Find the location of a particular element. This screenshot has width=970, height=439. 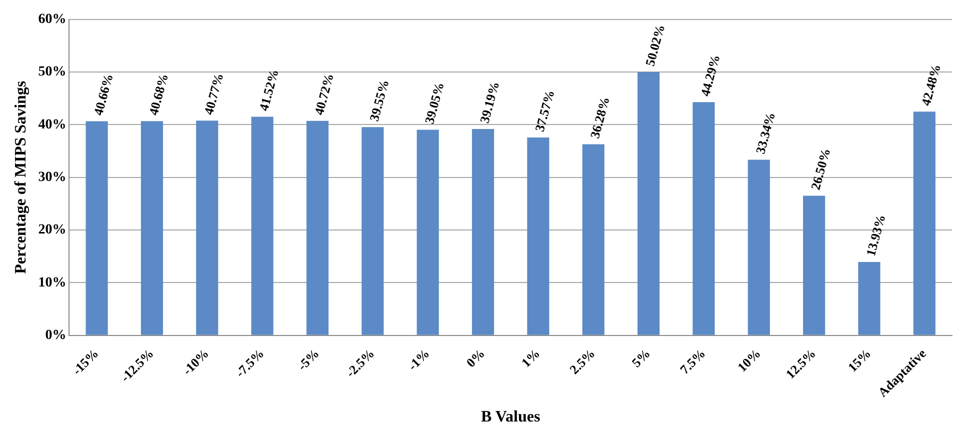

data-label: 39.19% is located at coordinates (489, 102).